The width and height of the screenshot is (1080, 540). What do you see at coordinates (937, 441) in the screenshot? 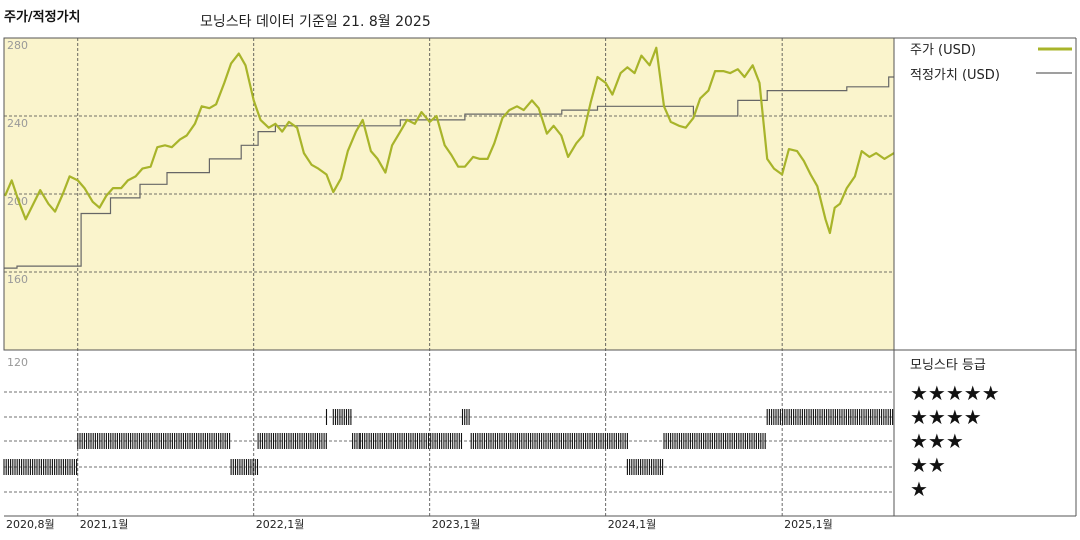
I see `star-level-label: ★★★` at bounding box center [937, 441].